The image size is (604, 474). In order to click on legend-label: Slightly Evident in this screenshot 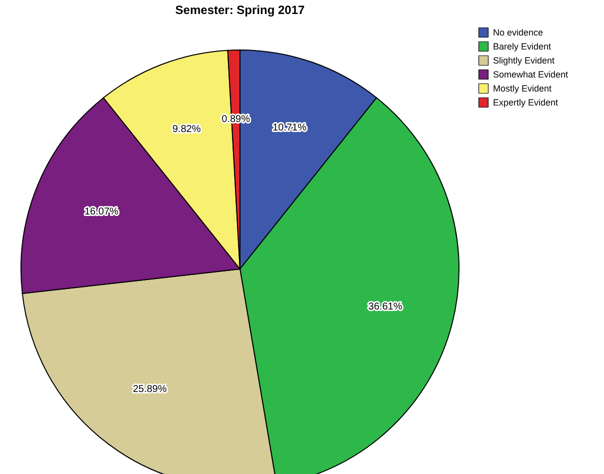, I will do `click(524, 61)`.